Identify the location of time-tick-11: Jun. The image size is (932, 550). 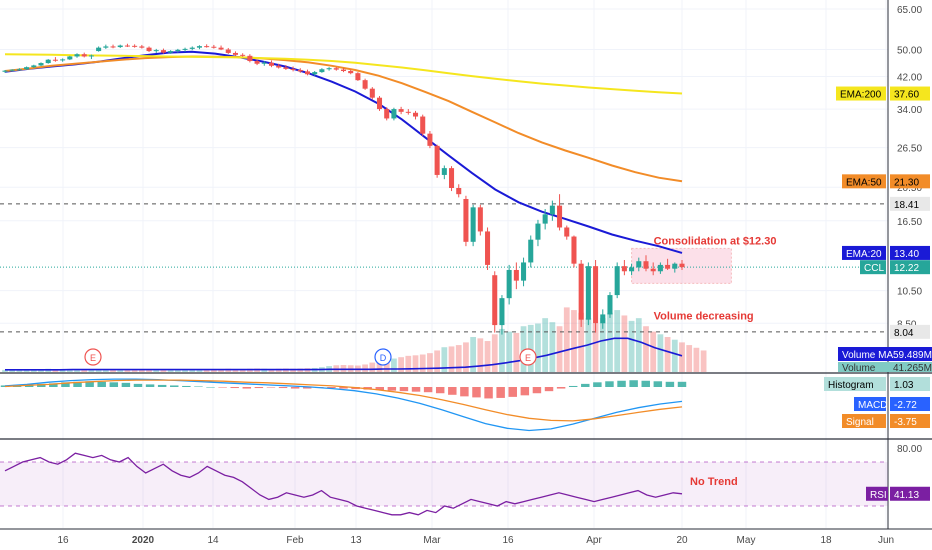
(886, 540).